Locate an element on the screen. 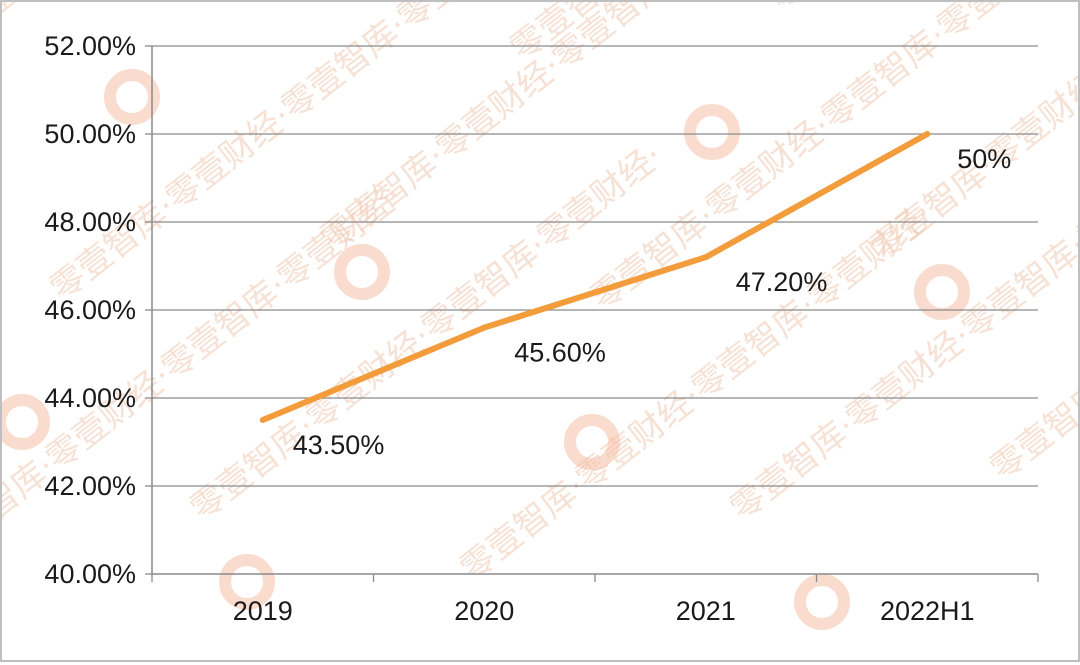  data-label: 50% is located at coordinates (984, 159).